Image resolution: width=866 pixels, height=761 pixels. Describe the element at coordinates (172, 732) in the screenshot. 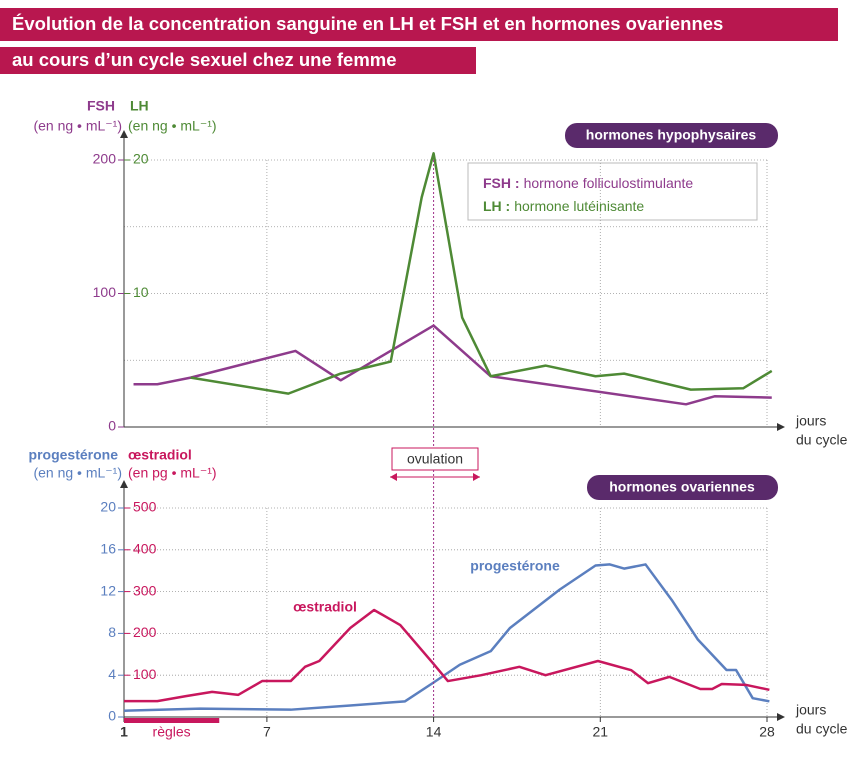

I see `regles-label: règles` at that location.